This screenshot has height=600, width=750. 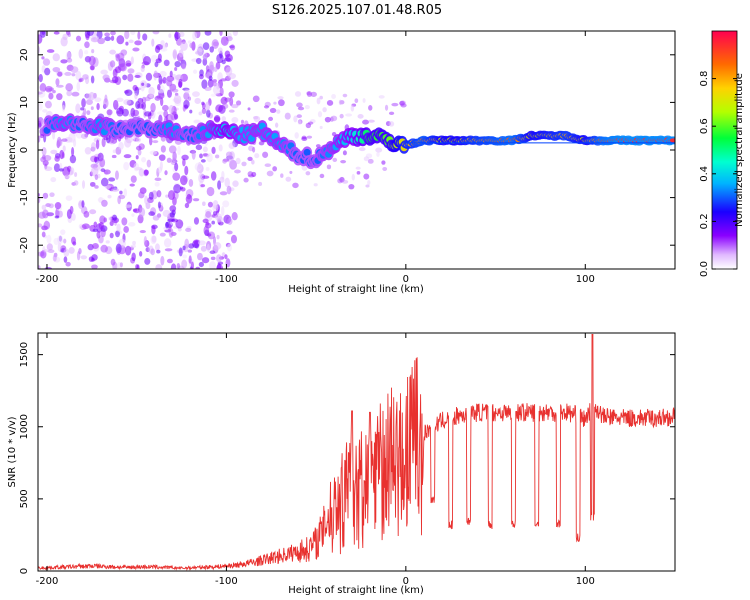 What do you see at coordinates (24, 354) in the screenshot?
I see `y-tick-label: 1500` at bounding box center [24, 354].